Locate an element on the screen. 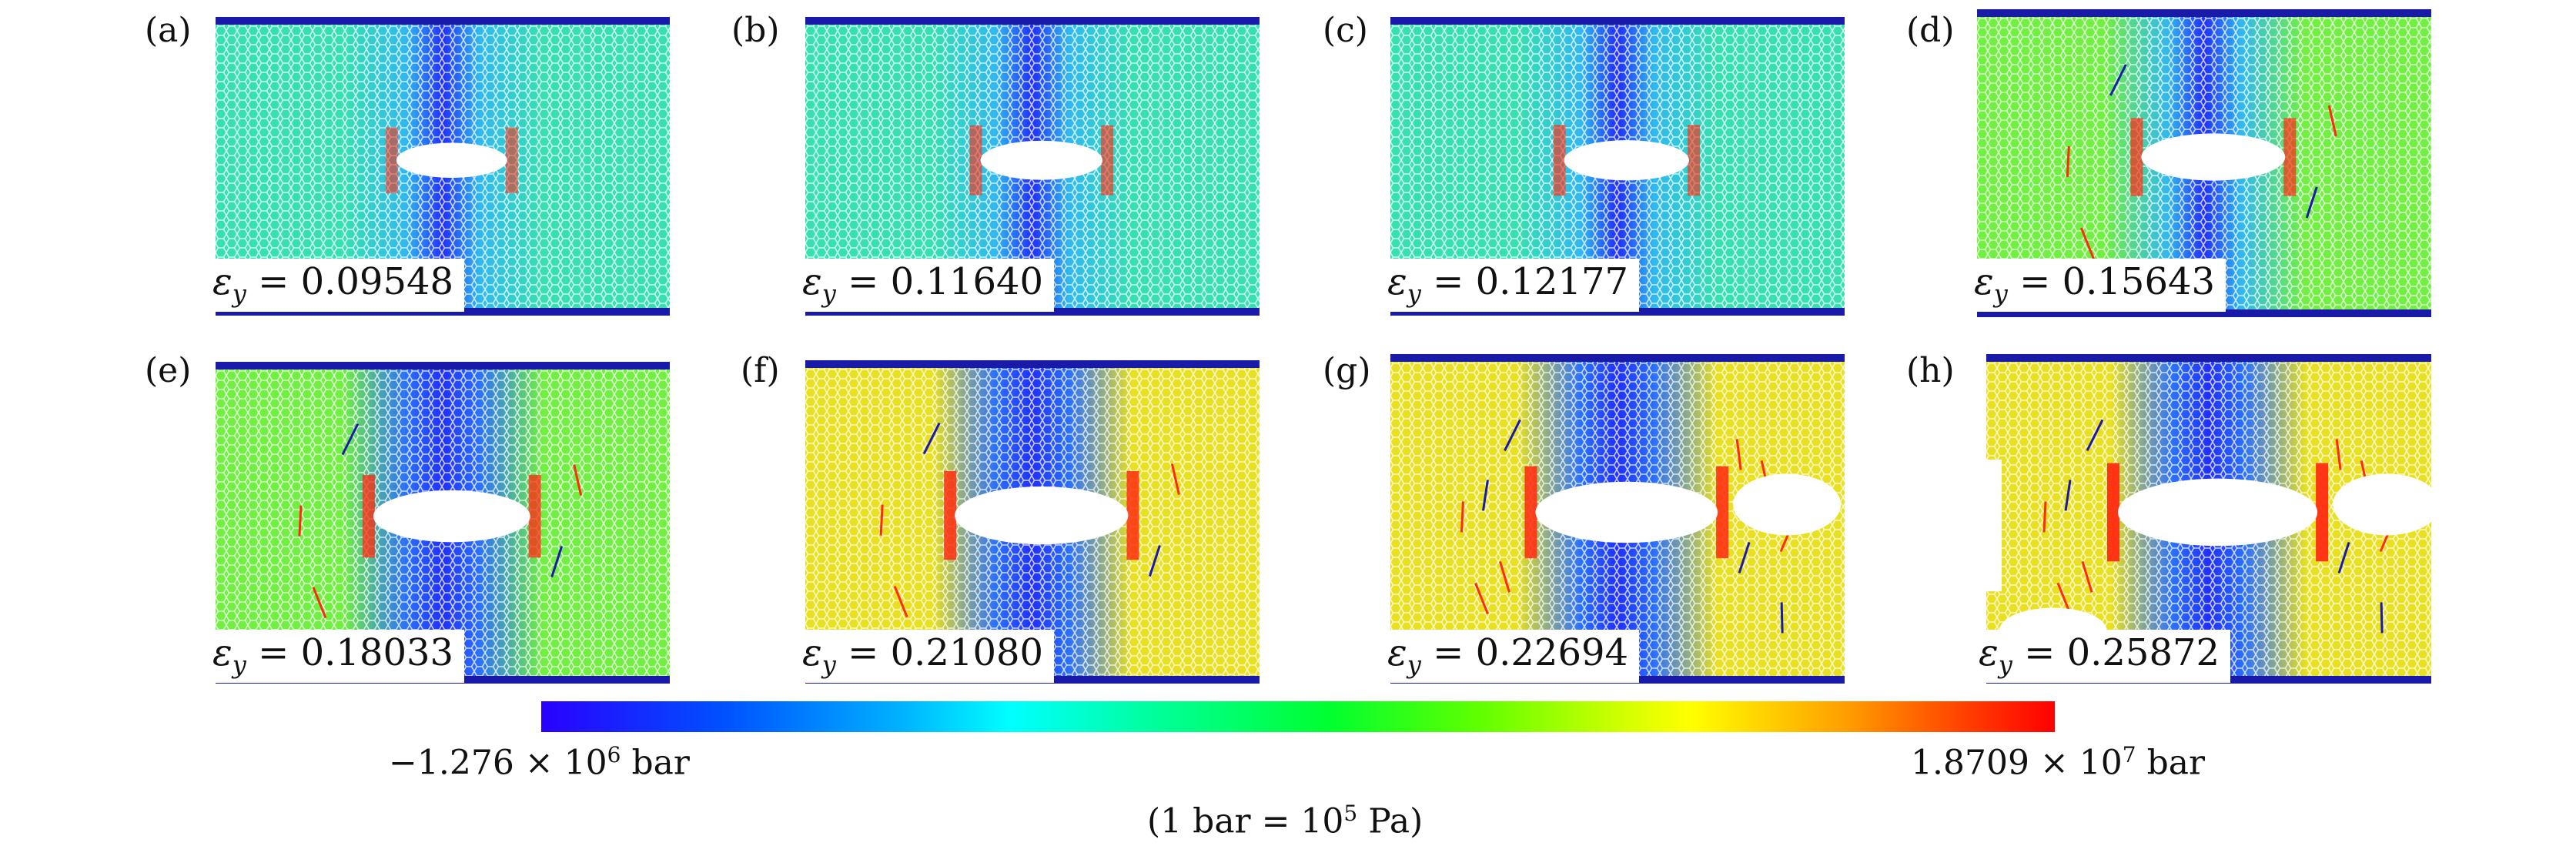 Image resolution: width=2576 pixels, height=856 pixels. panel-label-h: (h) is located at coordinates (1931, 370).